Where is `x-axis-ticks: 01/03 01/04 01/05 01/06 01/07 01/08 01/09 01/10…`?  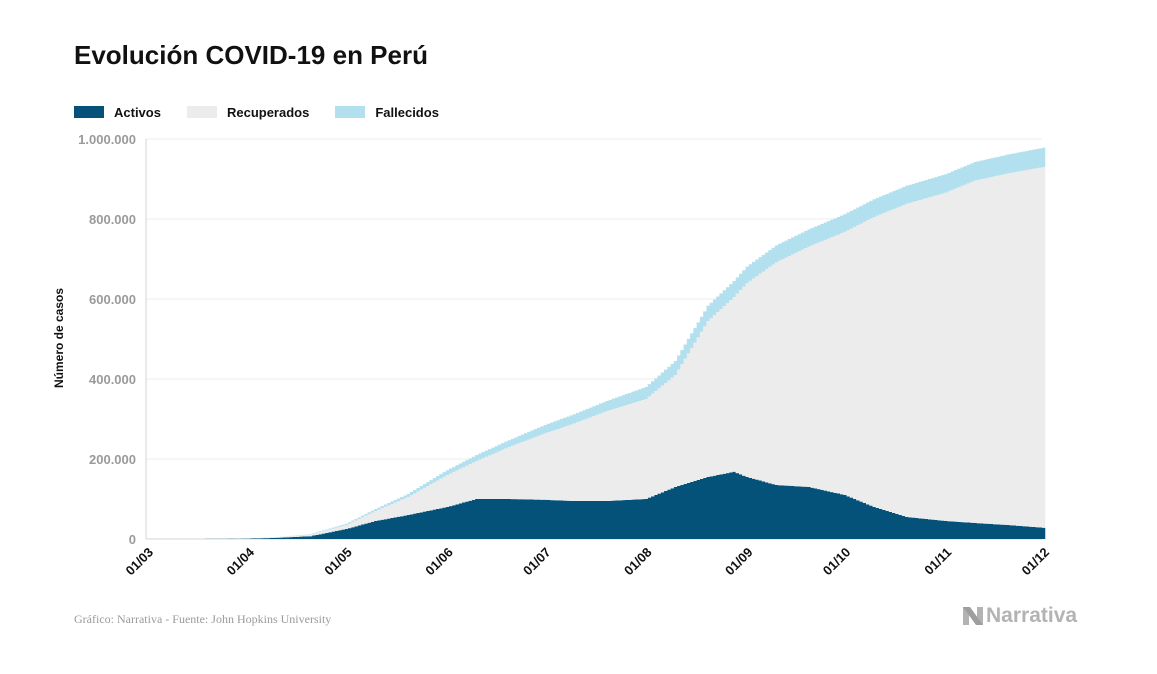
x-axis-ticks: 01/03 01/04 01/05 01/06 01/07 01/08 01/09 01/10… is located at coordinates (588, 561).